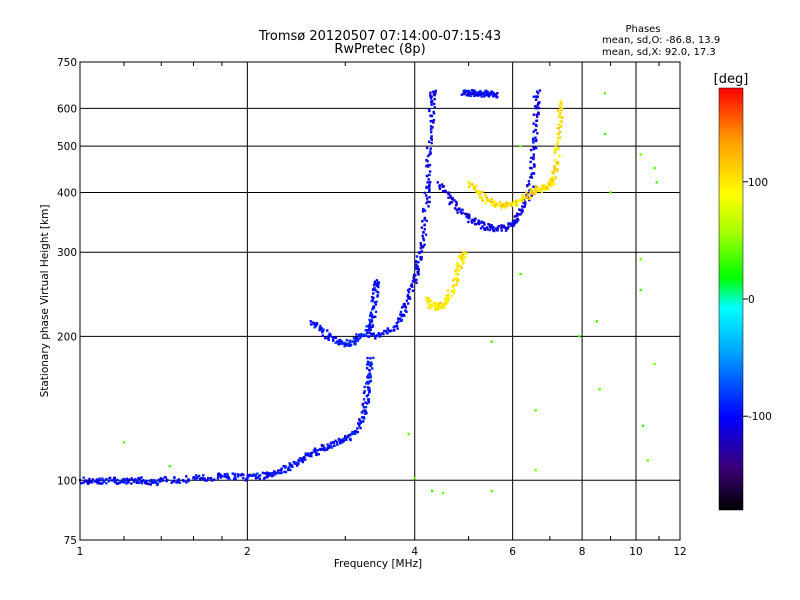  I want to click on x-tick-label: 8, so click(582, 552).